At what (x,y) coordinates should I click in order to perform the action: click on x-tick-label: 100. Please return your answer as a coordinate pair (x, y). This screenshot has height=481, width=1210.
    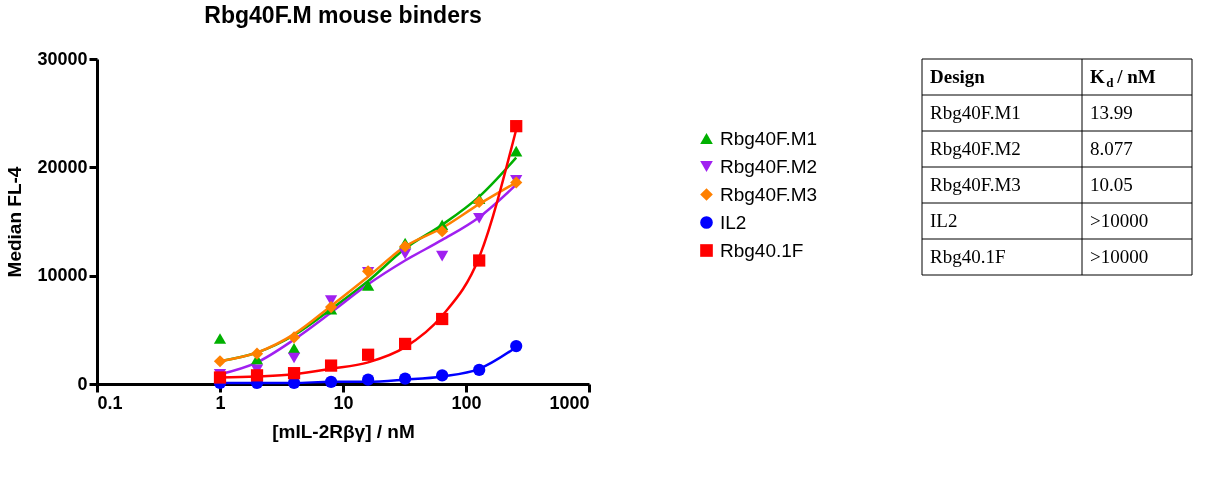
    Looking at the image, I should click on (466, 402).